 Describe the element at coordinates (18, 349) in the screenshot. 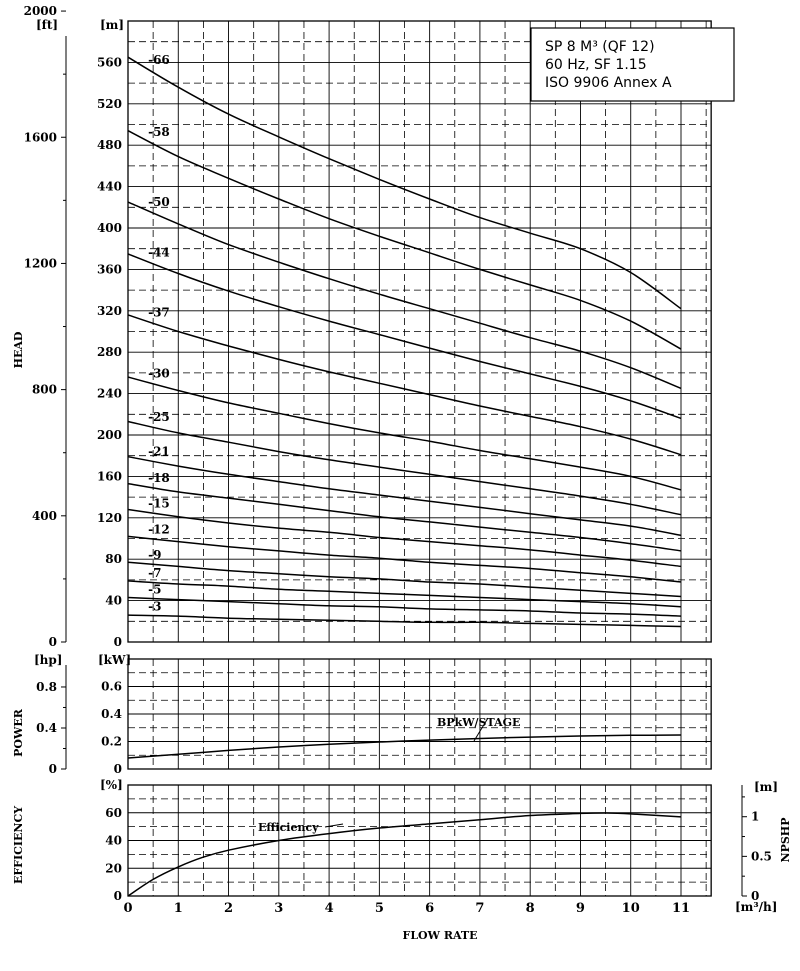

I see `head-axis-title: HEAD` at that location.